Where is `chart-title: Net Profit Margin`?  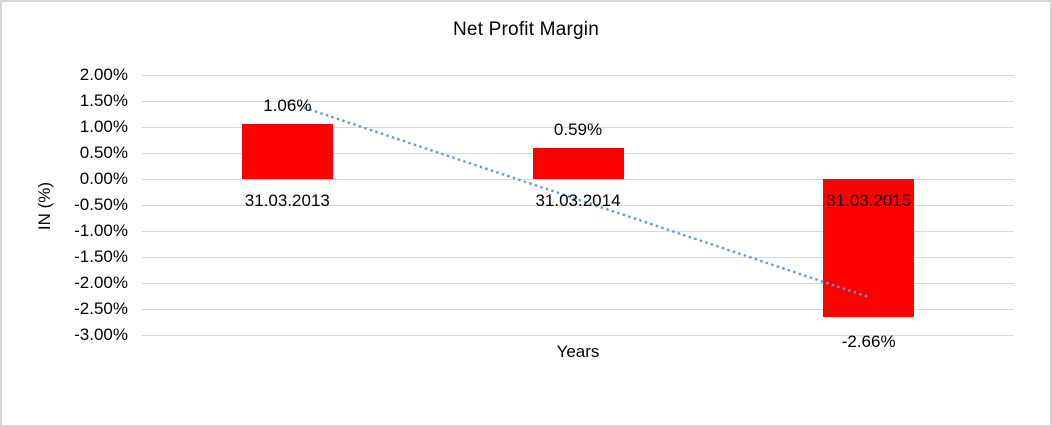
chart-title: Net Profit Margin is located at coordinates (526, 29).